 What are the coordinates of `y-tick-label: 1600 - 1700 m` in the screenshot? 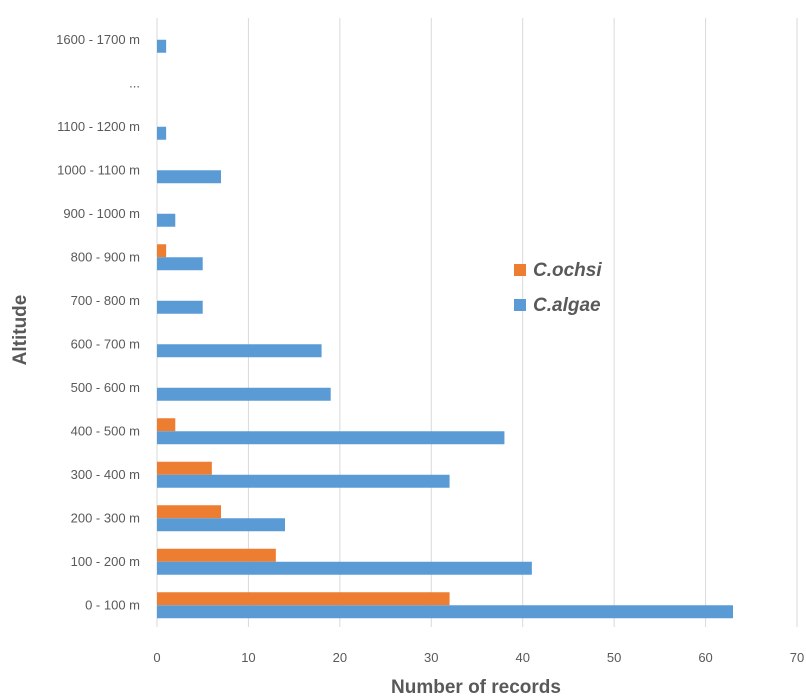 It's located at (98, 39).